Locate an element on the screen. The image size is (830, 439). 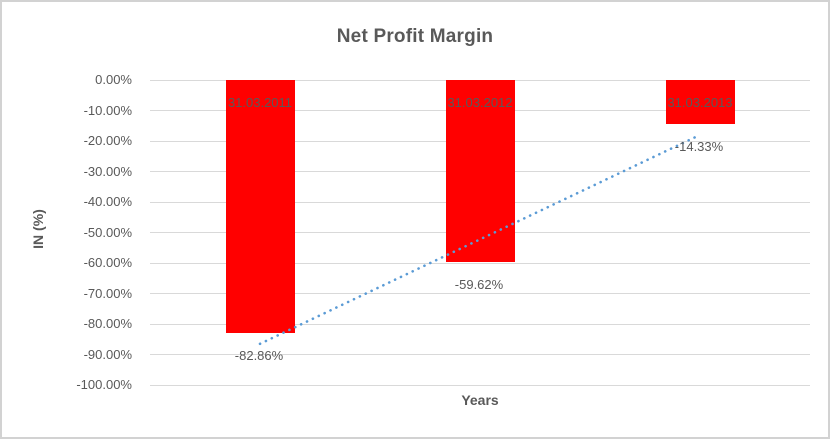
data-label: -59.62% is located at coordinates (479, 284).